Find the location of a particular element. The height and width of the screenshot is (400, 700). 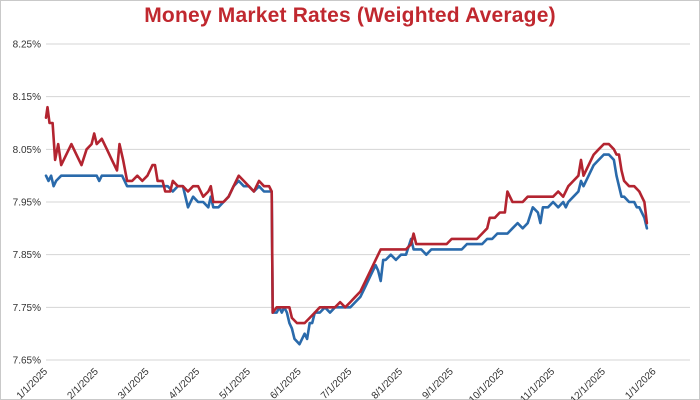

y-tick-label: 8.15% is located at coordinates (27, 97).